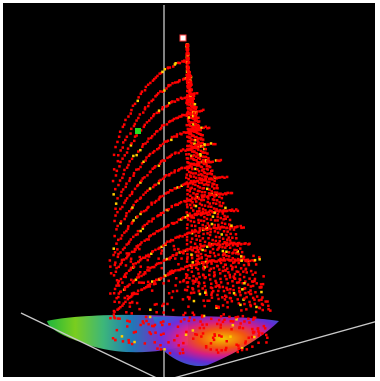  Describe the element at coordinates (183, 38) in the screenshot. I see `white-marker` at that location.